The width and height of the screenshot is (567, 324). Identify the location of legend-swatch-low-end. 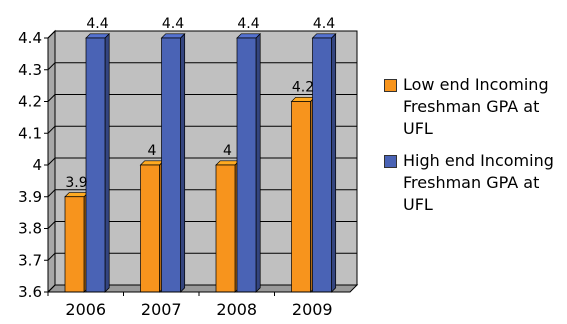
(390, 85).